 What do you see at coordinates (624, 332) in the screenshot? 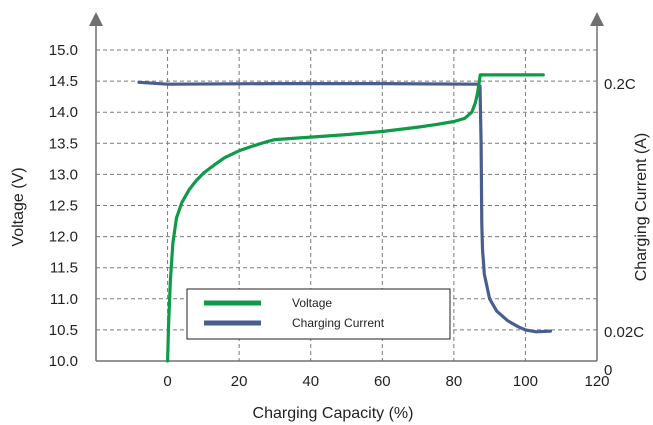
I see `y2-tick-label: 0.02C` at bounding box center [624, 332].